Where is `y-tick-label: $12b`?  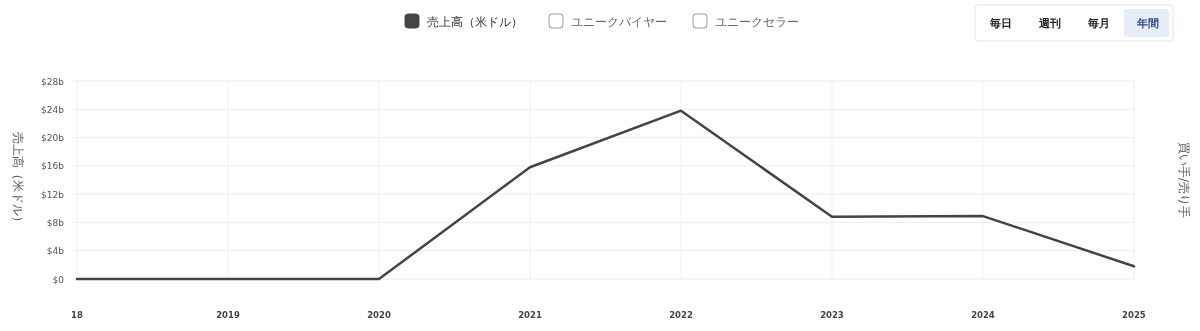 y-tick-label: $12b is located at coordinates (53, 194).